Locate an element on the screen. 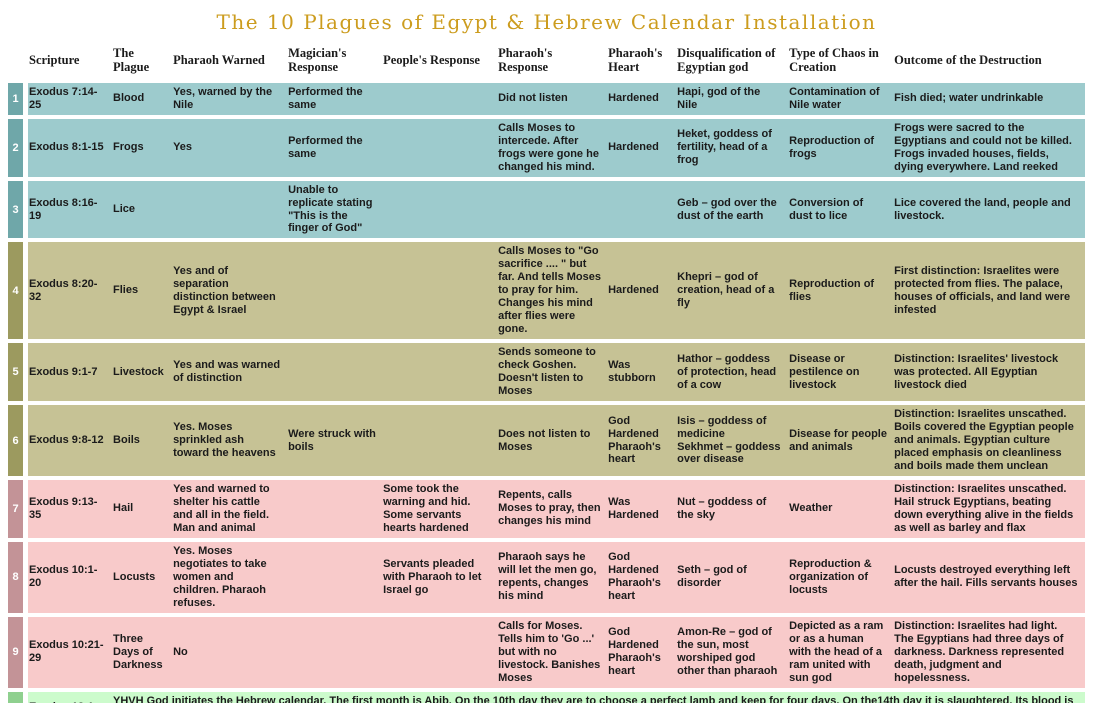 The image size is (1097, 703). row-number: 1 is located at coordinates (15, 98).